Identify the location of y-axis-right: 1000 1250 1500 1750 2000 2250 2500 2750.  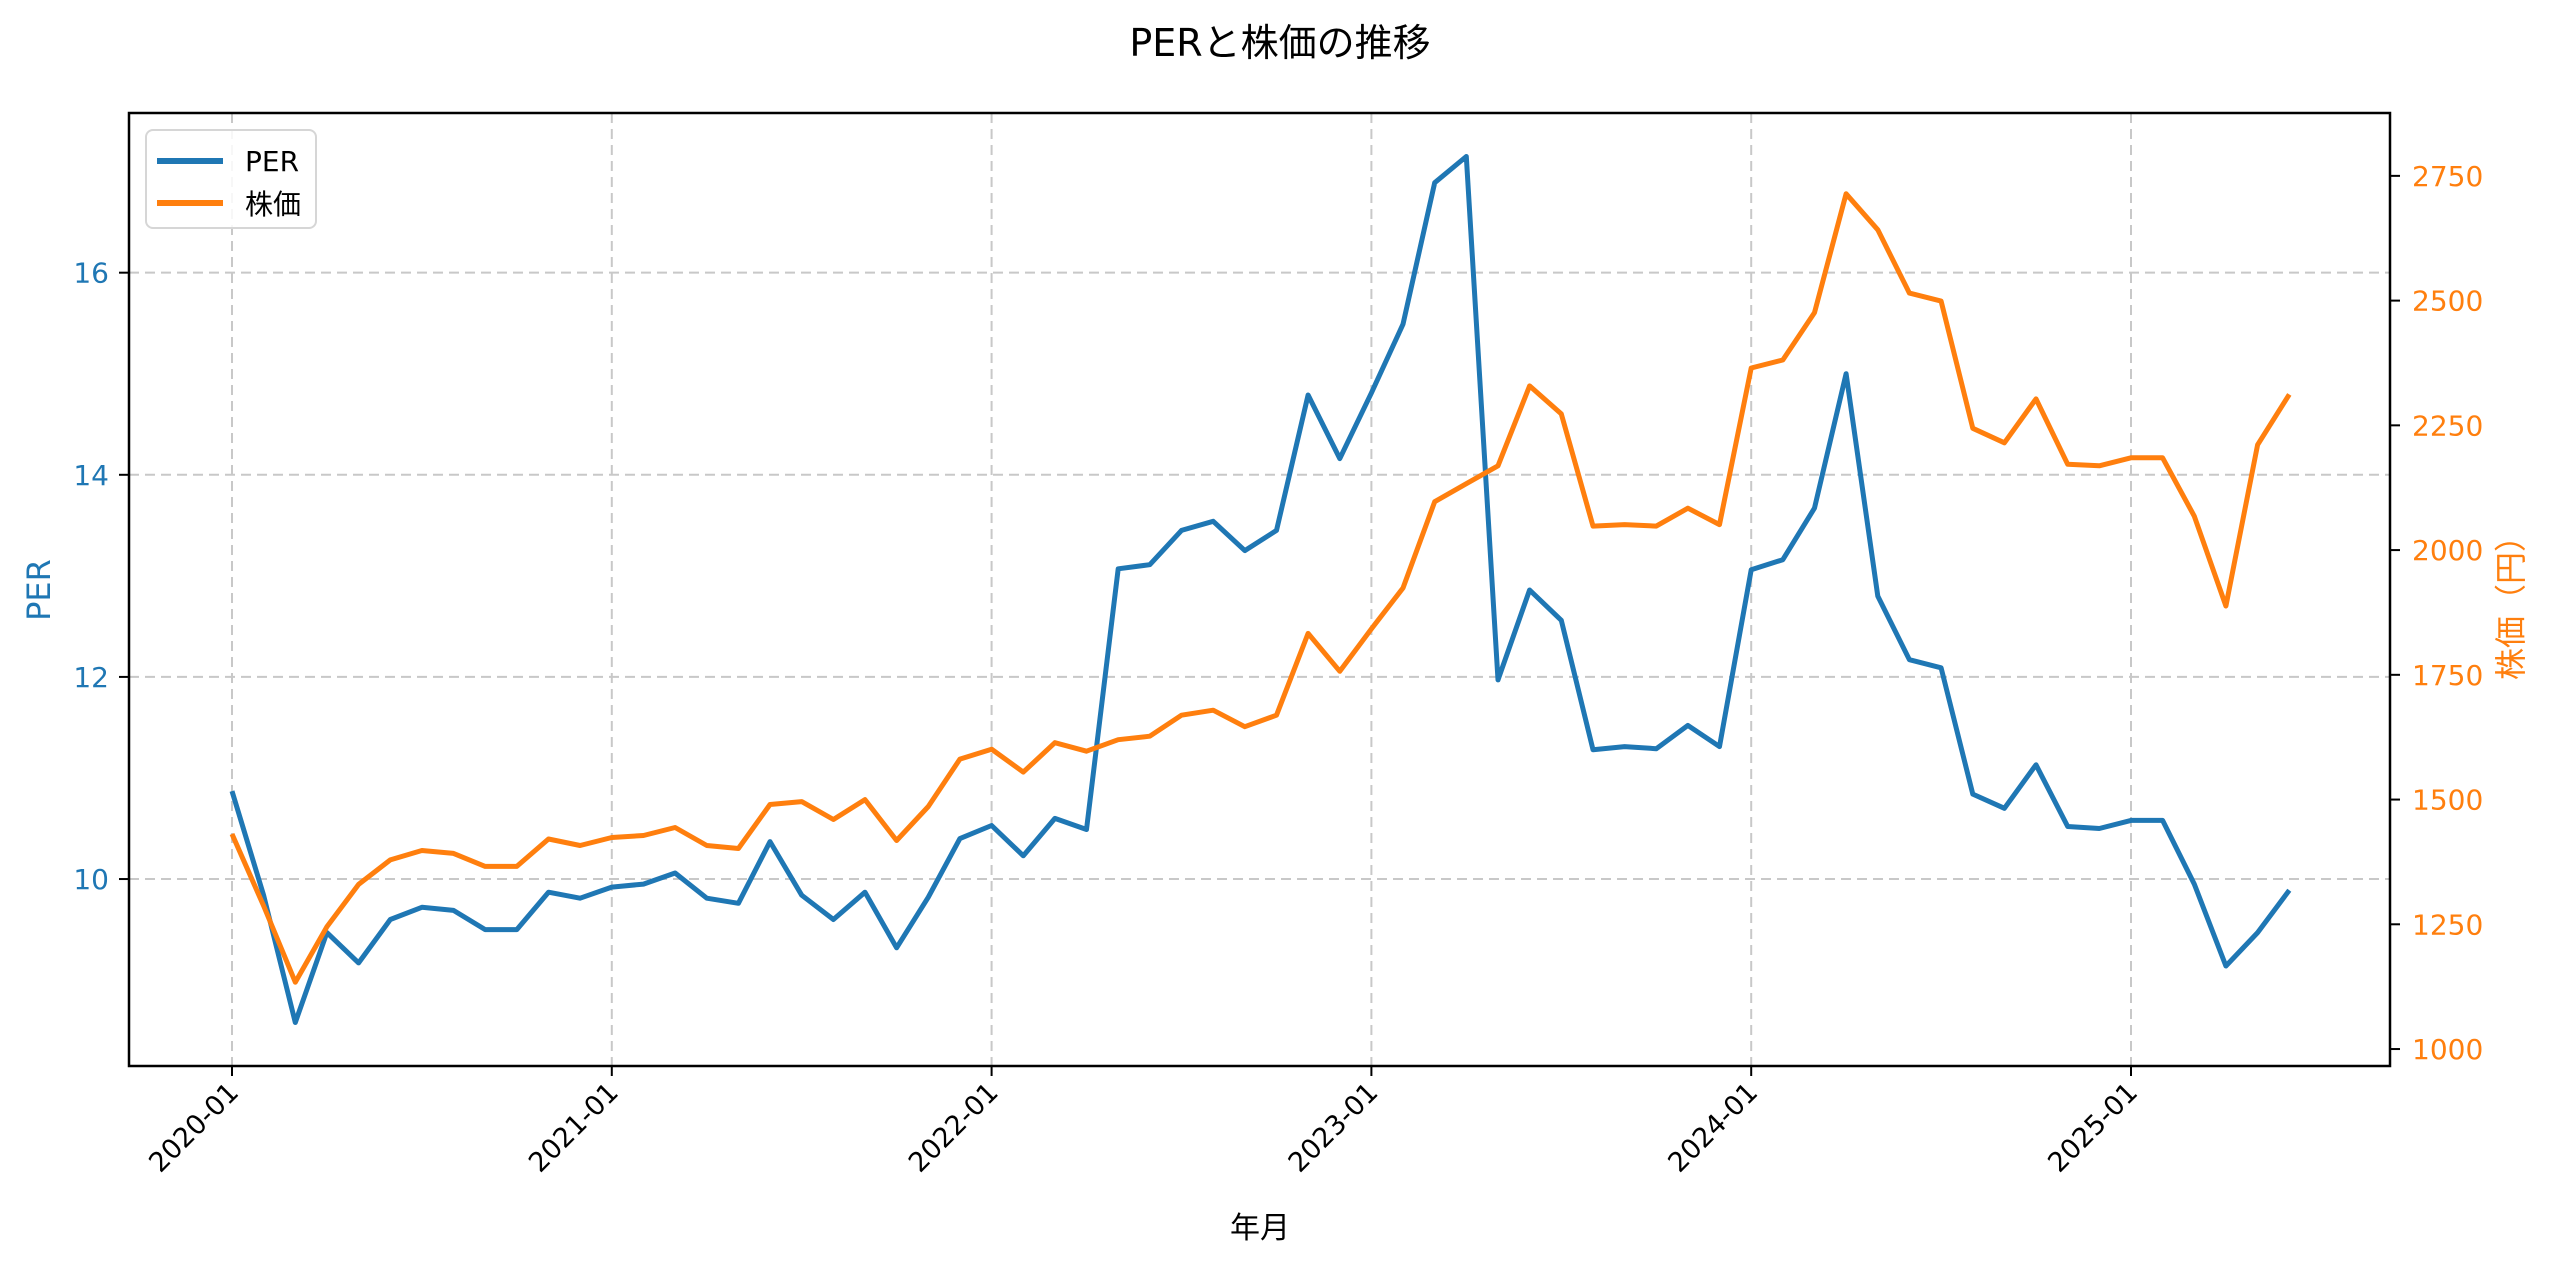
(2436, 613).